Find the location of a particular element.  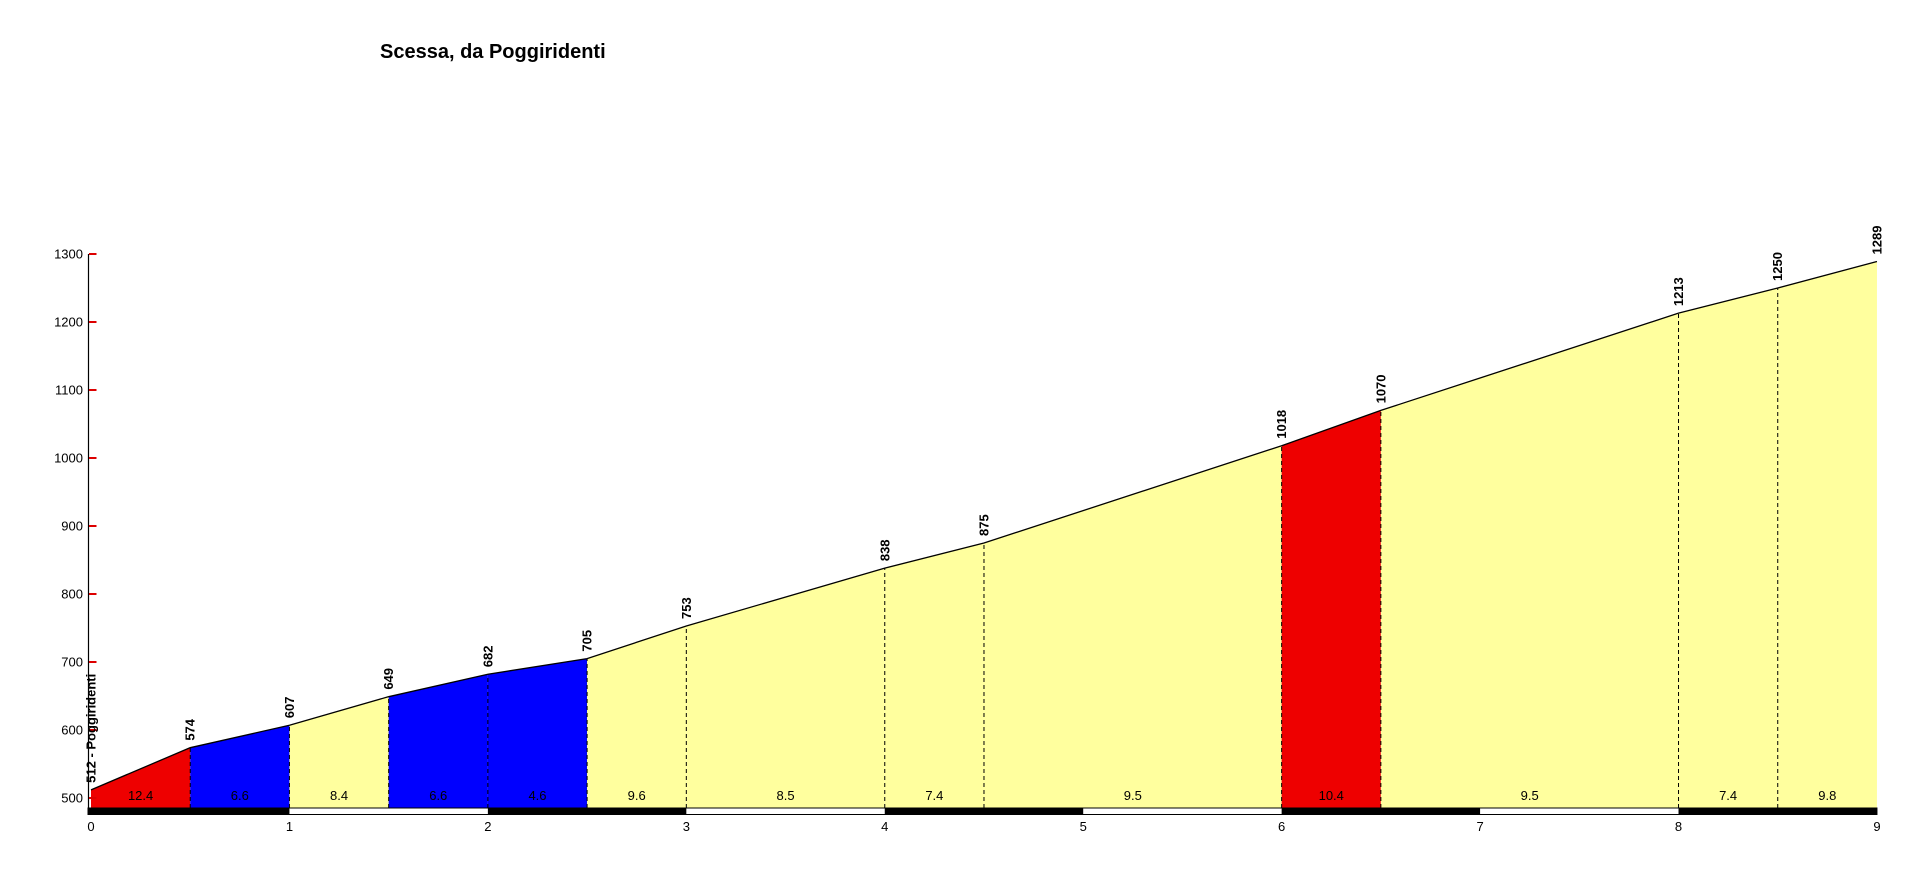

y-axis-tick-label: 1000 is located at coordinates (68, 458).